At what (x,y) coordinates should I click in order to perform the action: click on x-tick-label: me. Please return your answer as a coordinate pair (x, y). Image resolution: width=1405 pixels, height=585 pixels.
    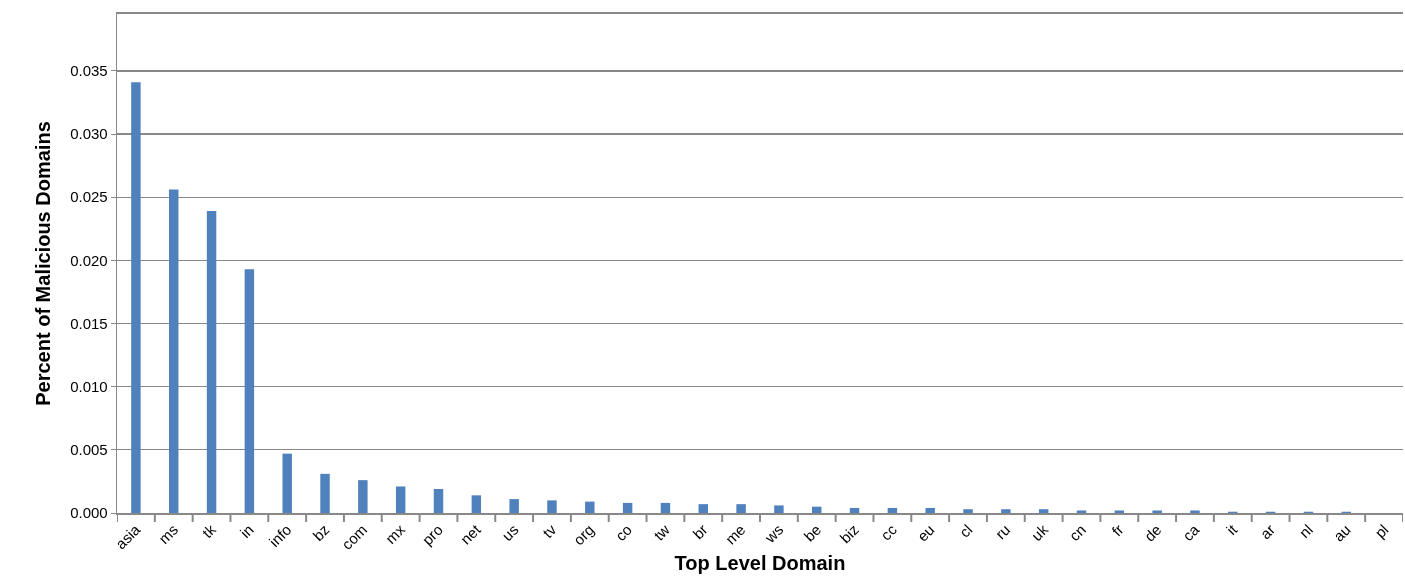
    Looking at the image, I should click on (735, 534).